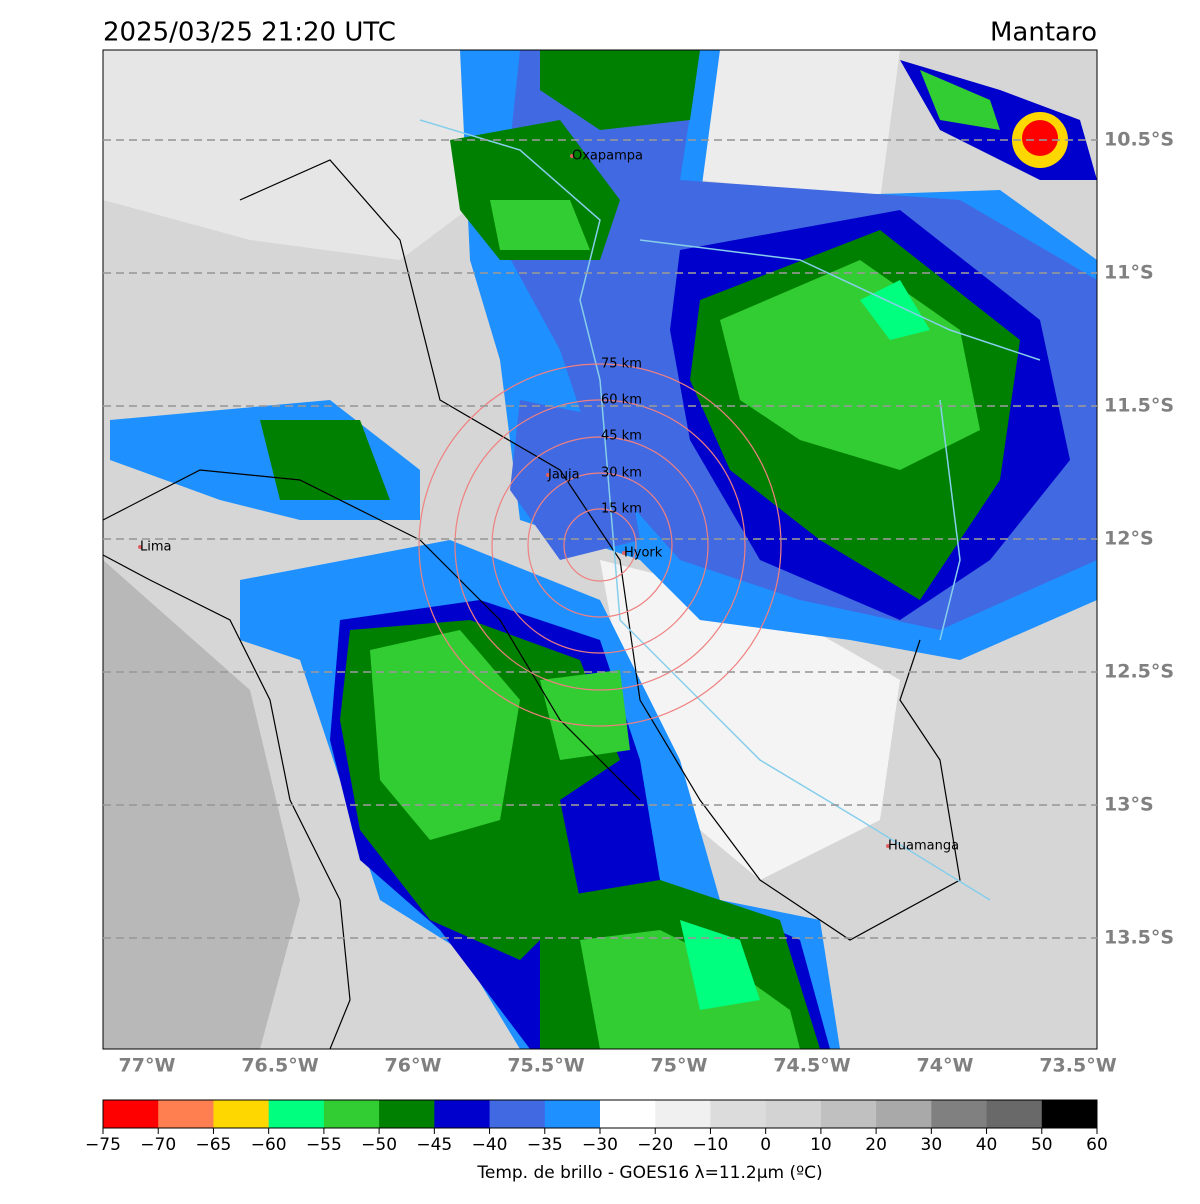  Describe the element at coordinates (607, 156) in the screenshot. I see `city-label: Oxapampa` at that location.